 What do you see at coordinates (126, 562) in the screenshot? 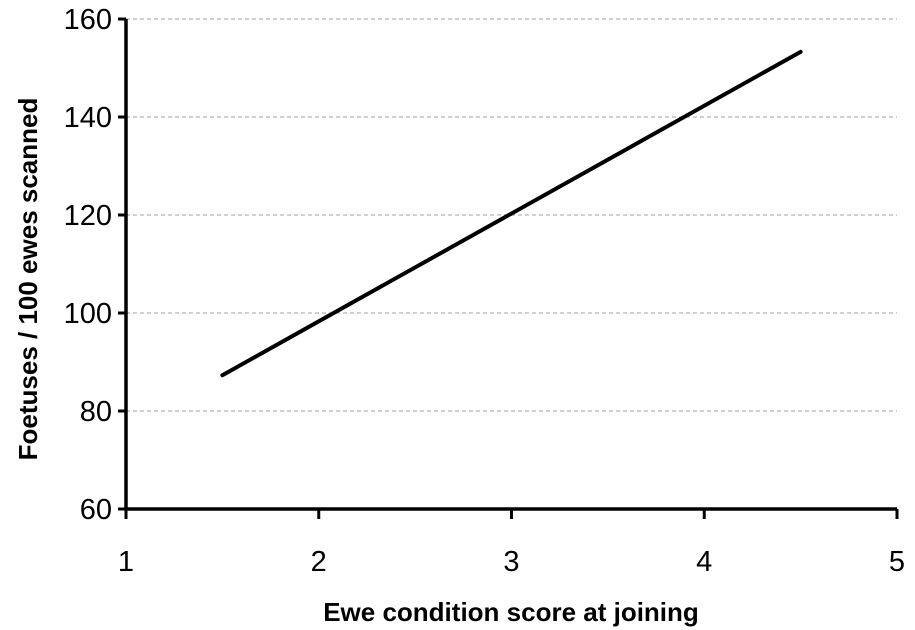
I see `x-tick-label-1: 1` at bounding box center [126, 562].